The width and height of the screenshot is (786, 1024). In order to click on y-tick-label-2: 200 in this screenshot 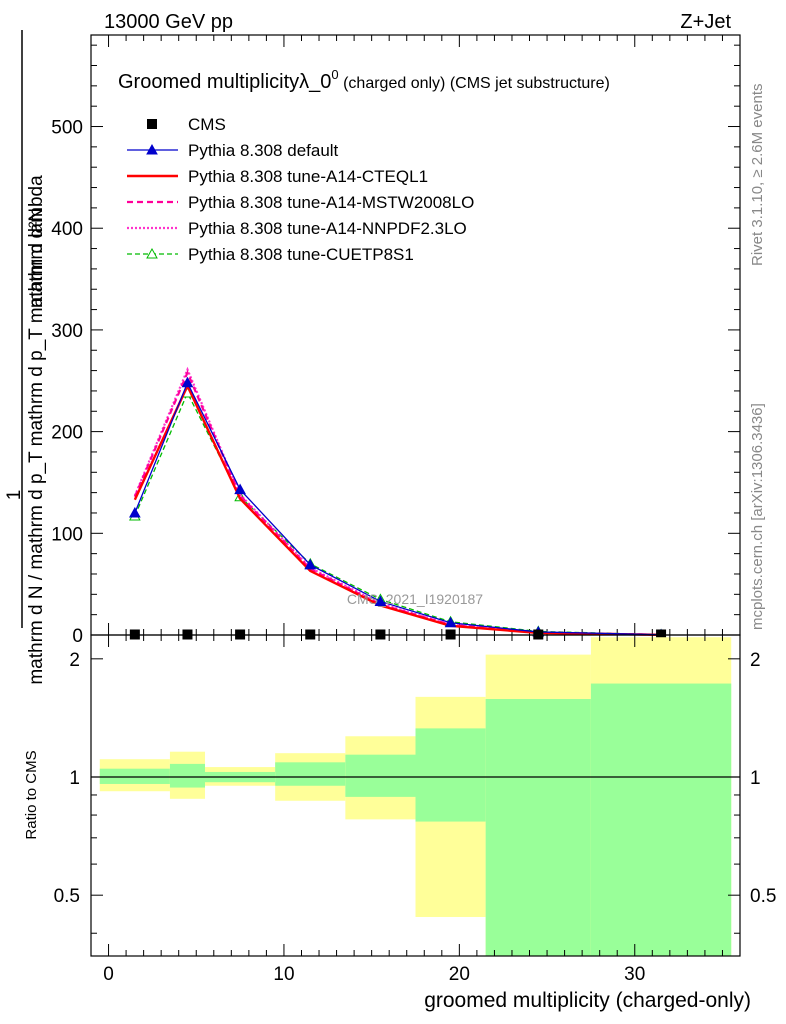, I will do `click(67, 433)`.